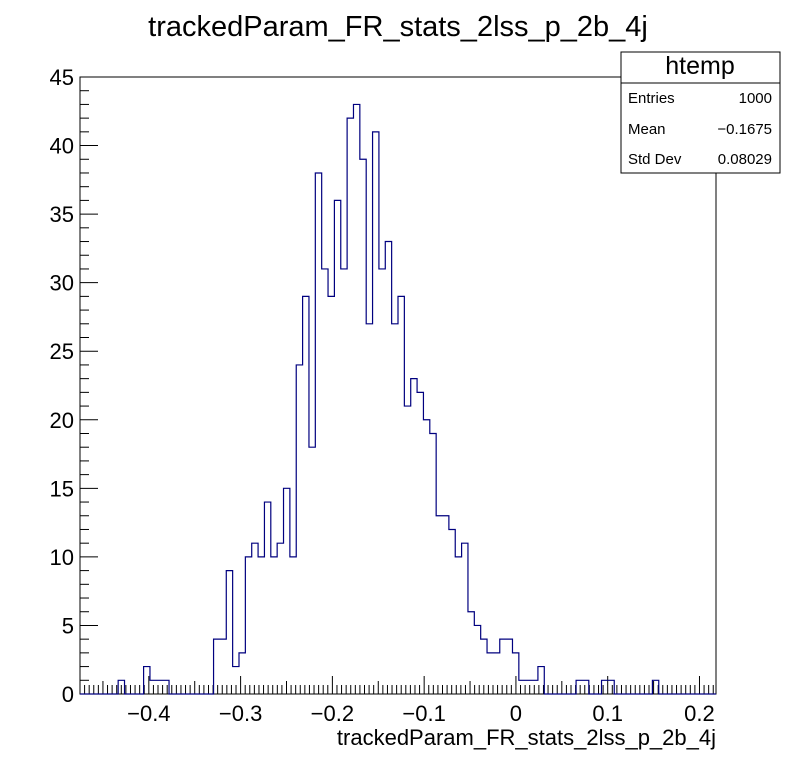  What do you see at coordinates (526, 737) in the screenshot?
I see `x-axis-title: trackedParam_FR_stats_2lss_p_2b_4j` at bounding box center [526, 737].